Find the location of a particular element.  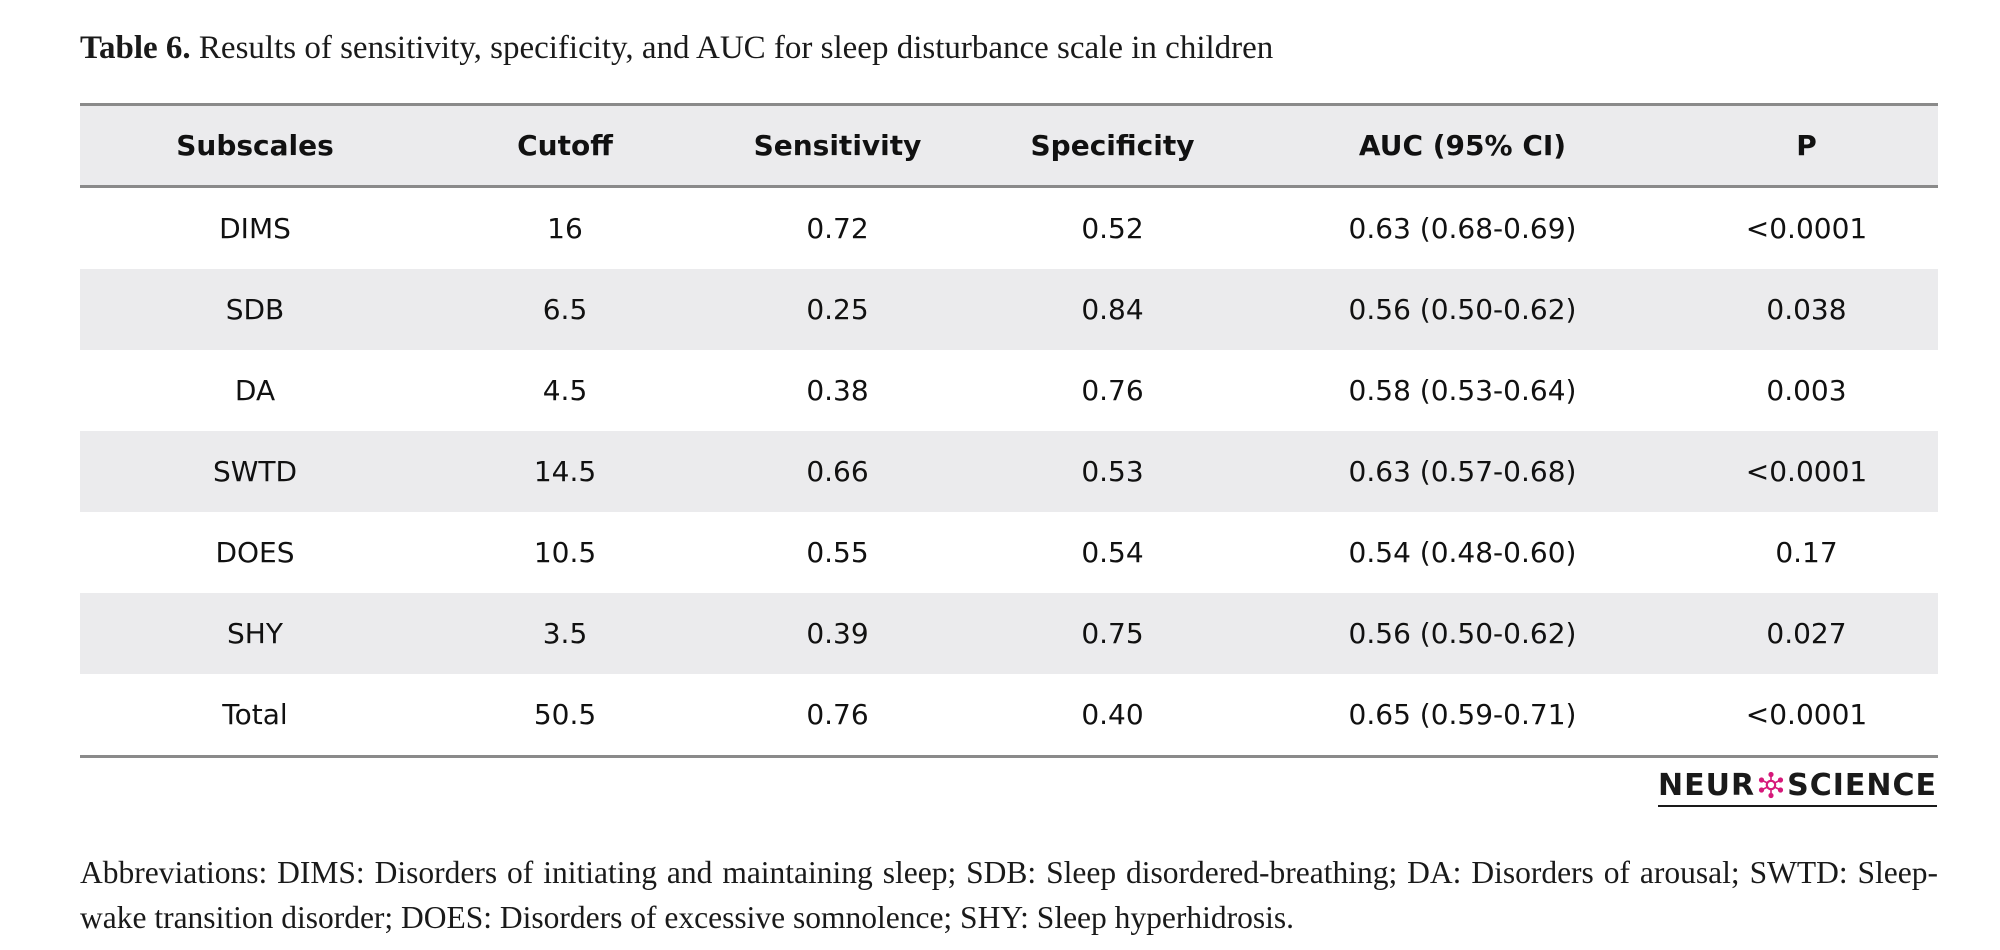

cell-subscale: DA is located at coordinates (255, 390).